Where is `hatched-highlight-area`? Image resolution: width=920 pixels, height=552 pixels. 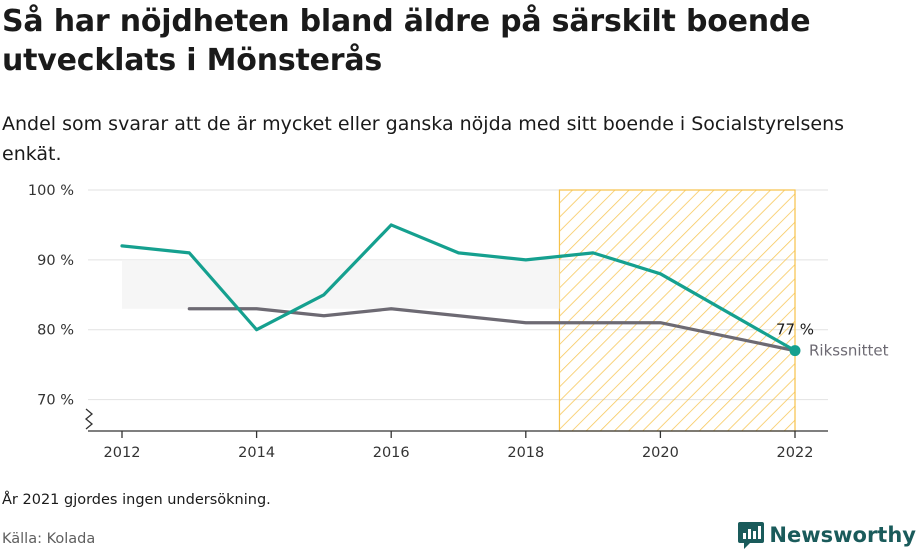
hatched-highlight-area is located at coordinates (677, 310).